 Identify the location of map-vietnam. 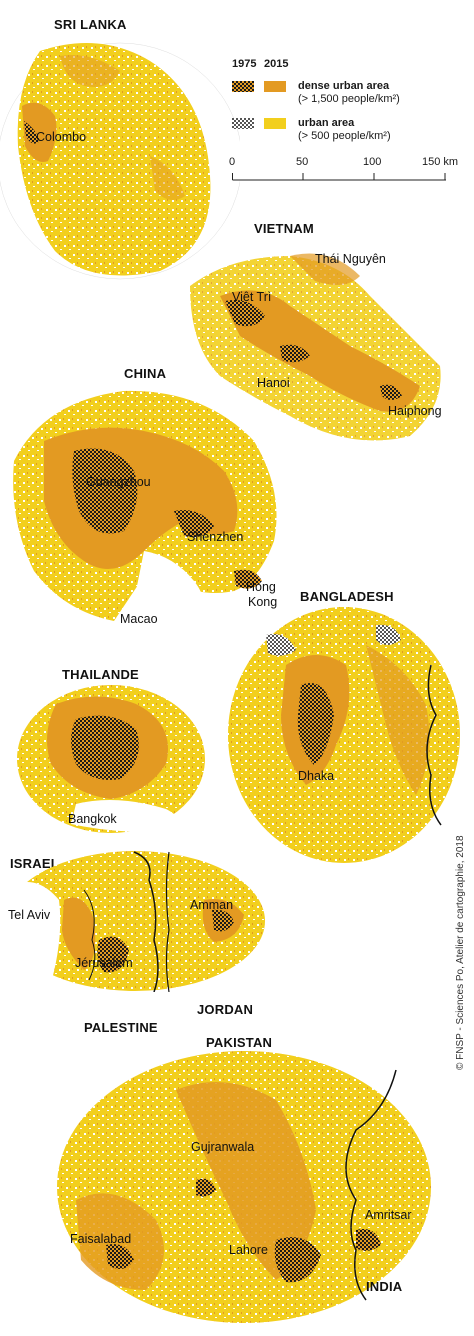
(315, 346).